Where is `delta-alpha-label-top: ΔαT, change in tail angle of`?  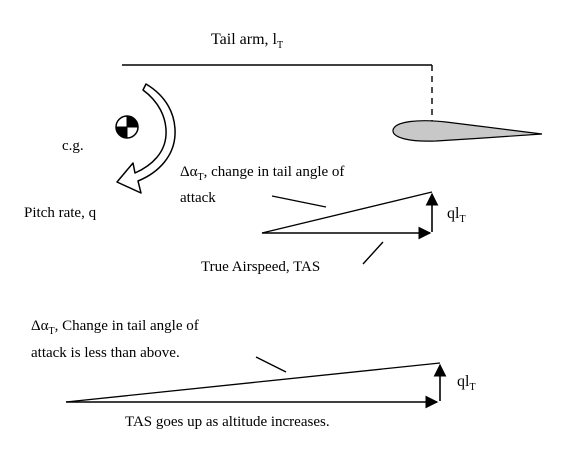 delta-alpha-label-top: ΔαT, change in tail angle of is located at coordinates (262, 173).